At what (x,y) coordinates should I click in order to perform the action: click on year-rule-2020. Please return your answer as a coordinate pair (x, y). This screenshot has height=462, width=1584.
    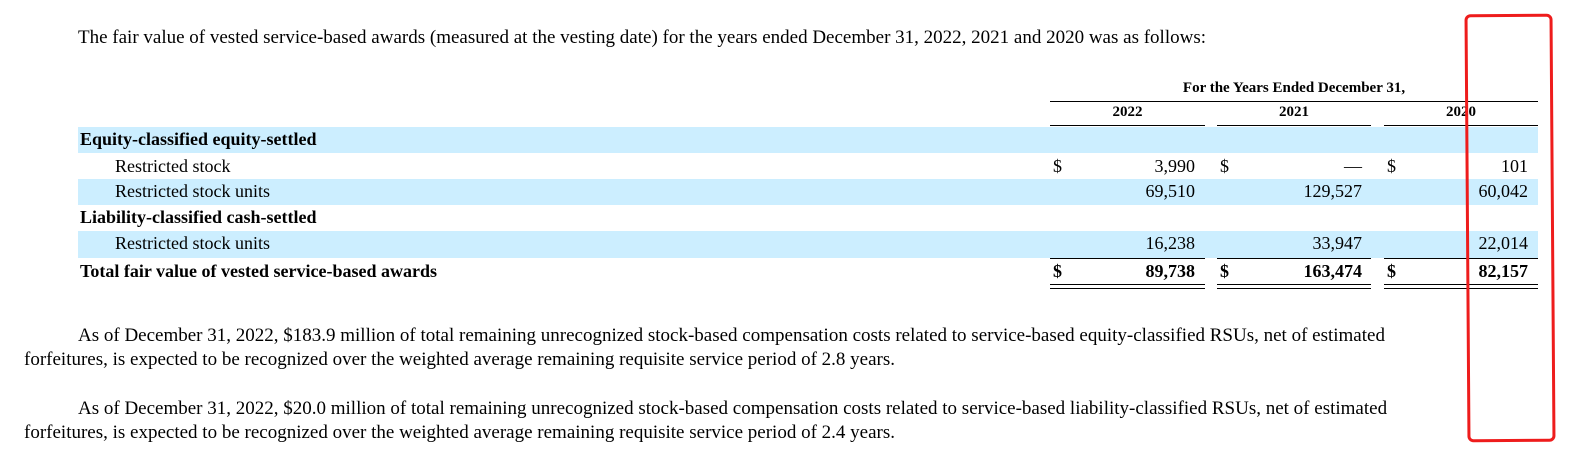
    Looking at the image, I should click on (1461, 125).